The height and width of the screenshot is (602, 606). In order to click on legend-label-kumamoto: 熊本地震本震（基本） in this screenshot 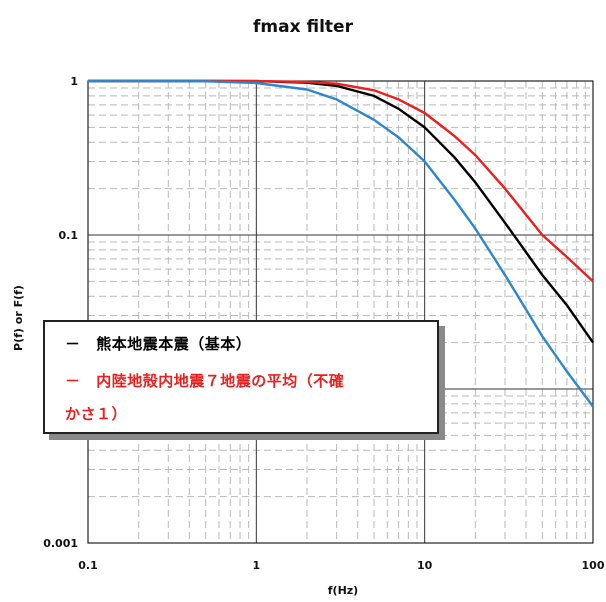, I will do `click(174, 344)`.